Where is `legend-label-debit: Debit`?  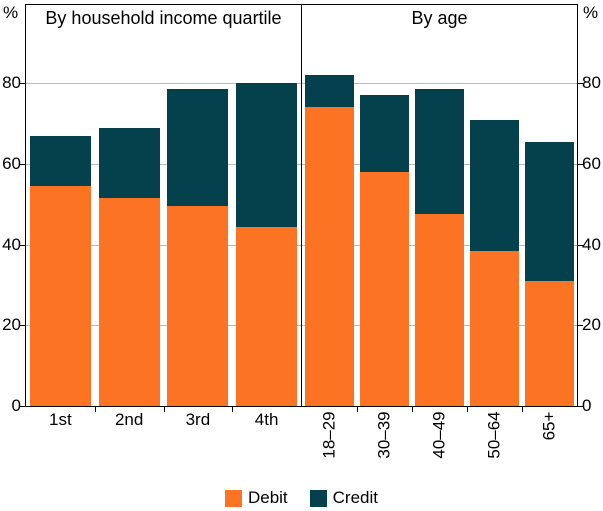
legend-label-debit: Debit is located at coordinates (267, 497).